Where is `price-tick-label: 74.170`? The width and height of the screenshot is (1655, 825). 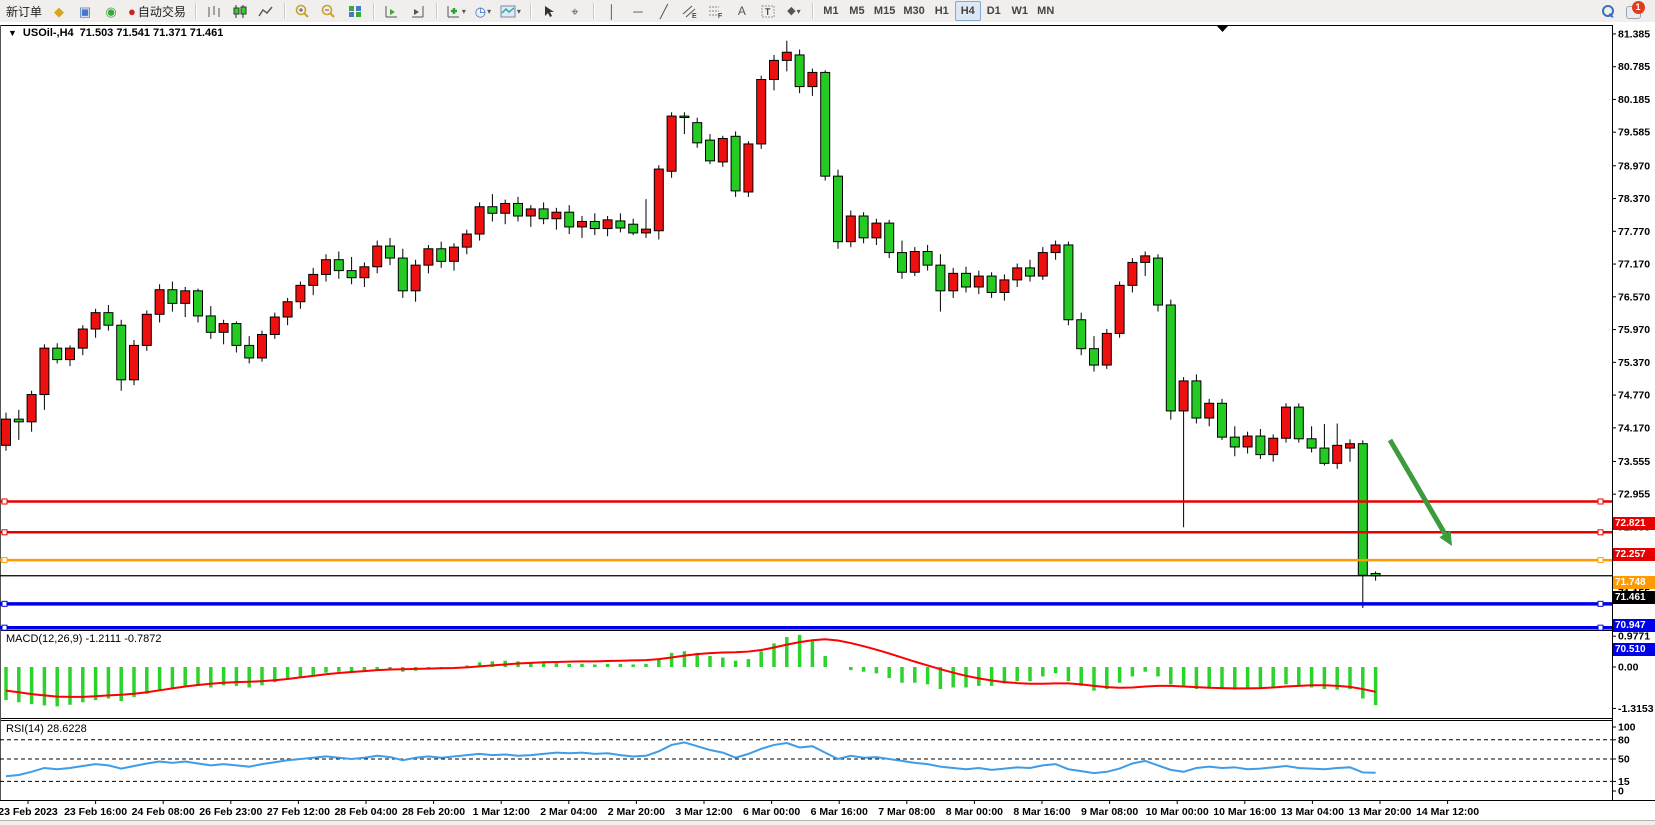 price-tick-label: 74.170 is located at coordinates (1634, 428).